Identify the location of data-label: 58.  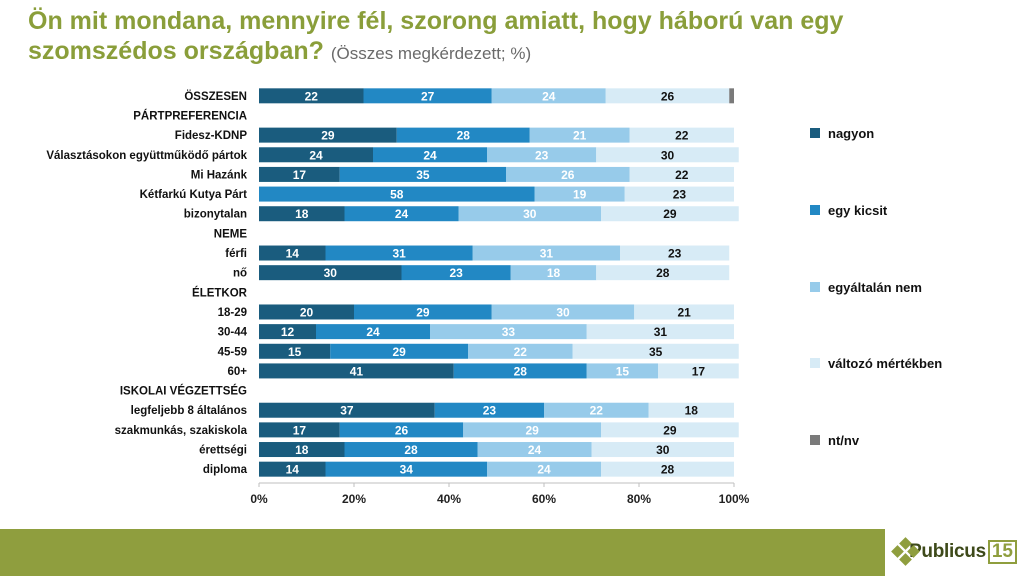
(397, 195).